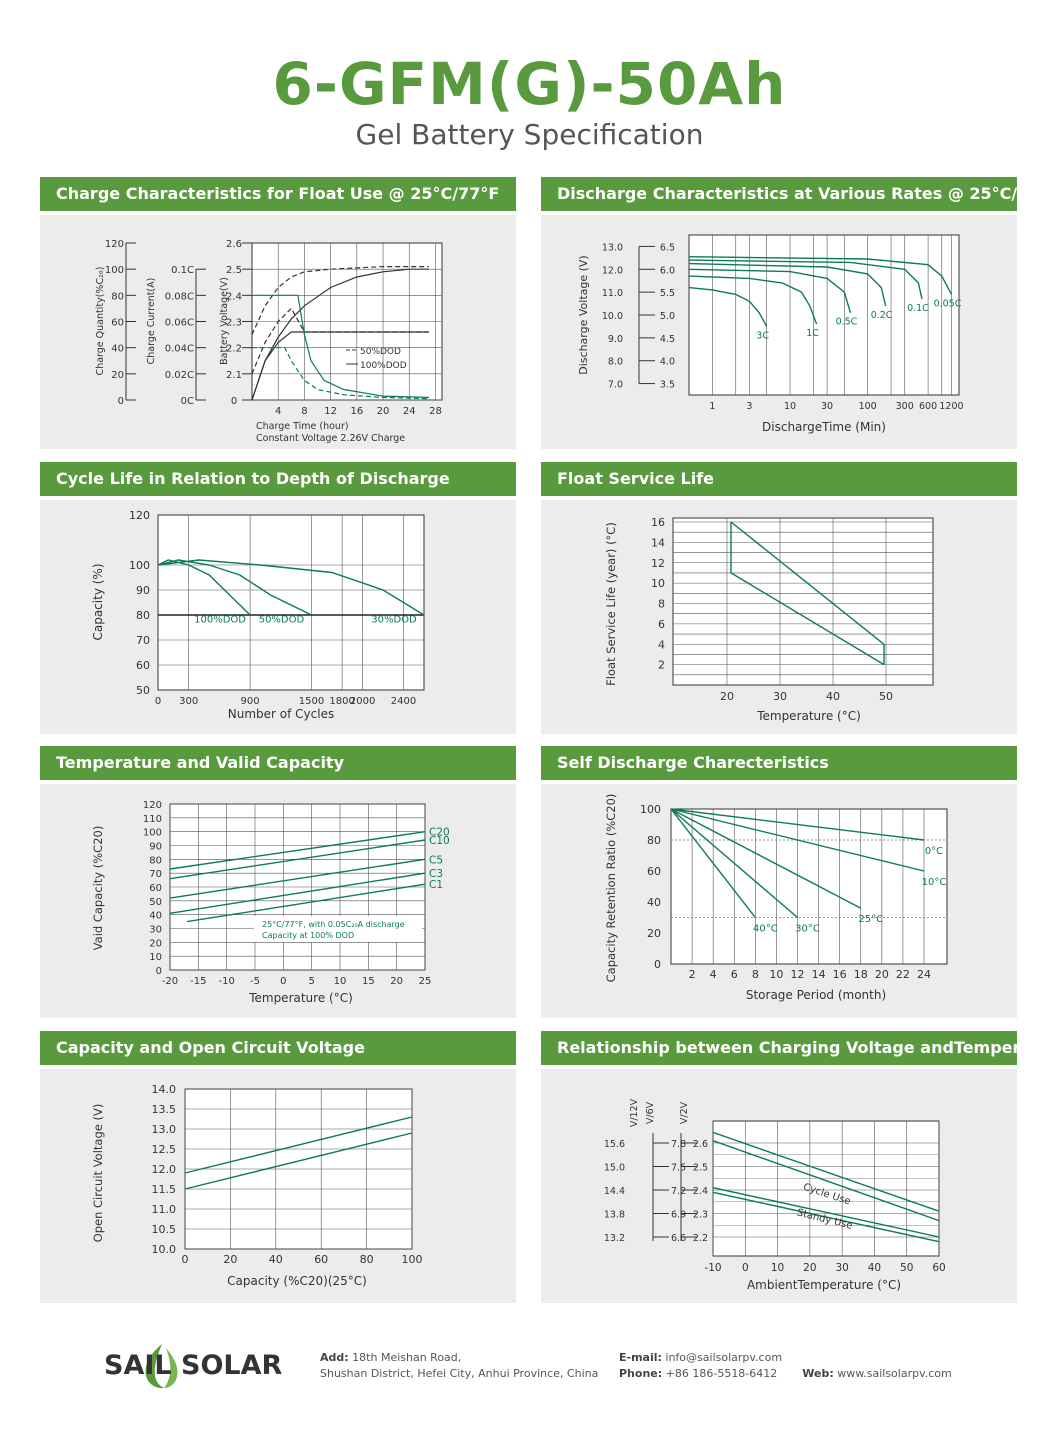 This screenshot has height=1438, width=1059. Describe the element at coordinates (330, 438) in the screenshot. I see `chart-note: Constant Voltage 2.26V Charge` at that location.